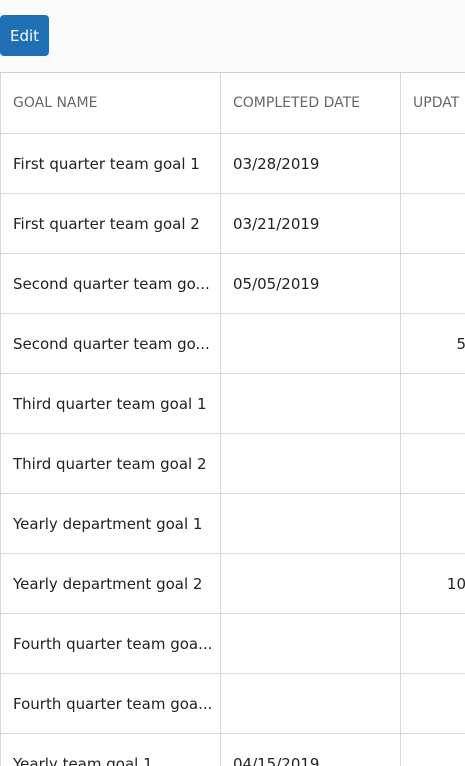 The image size is (465, 766). What do you see at coordinates (110, 224) in the screenshot?
I see `goal-name-cell: First quarter team goal 2` at bounding box center [110, 224].